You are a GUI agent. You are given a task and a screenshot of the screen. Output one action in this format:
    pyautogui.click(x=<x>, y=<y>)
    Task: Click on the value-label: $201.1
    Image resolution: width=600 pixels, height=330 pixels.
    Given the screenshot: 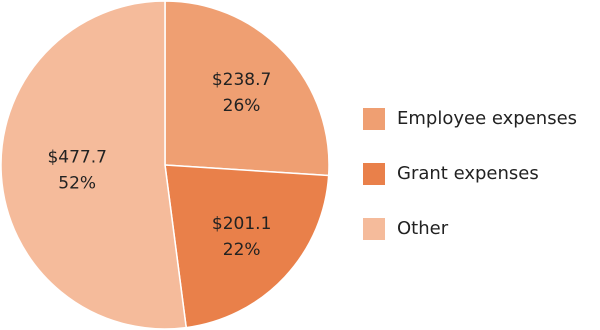 What is the action you would take?
    pyautogui.click(x=241, y=224)
    